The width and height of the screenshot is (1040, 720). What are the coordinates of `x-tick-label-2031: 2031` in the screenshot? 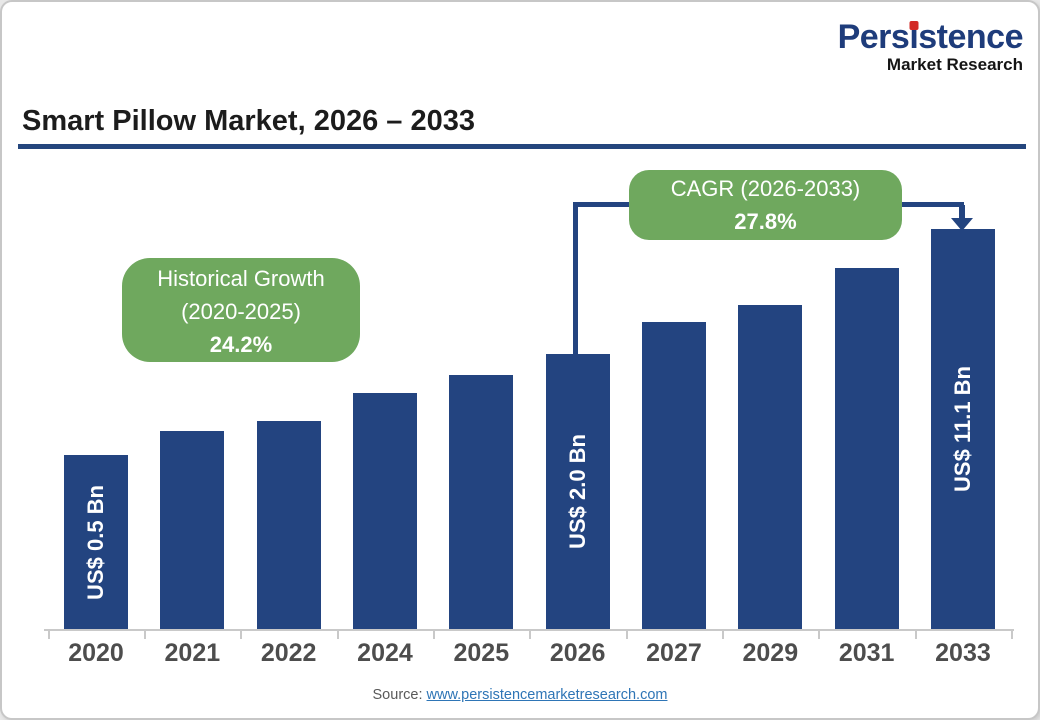 It's located at (866, 653).